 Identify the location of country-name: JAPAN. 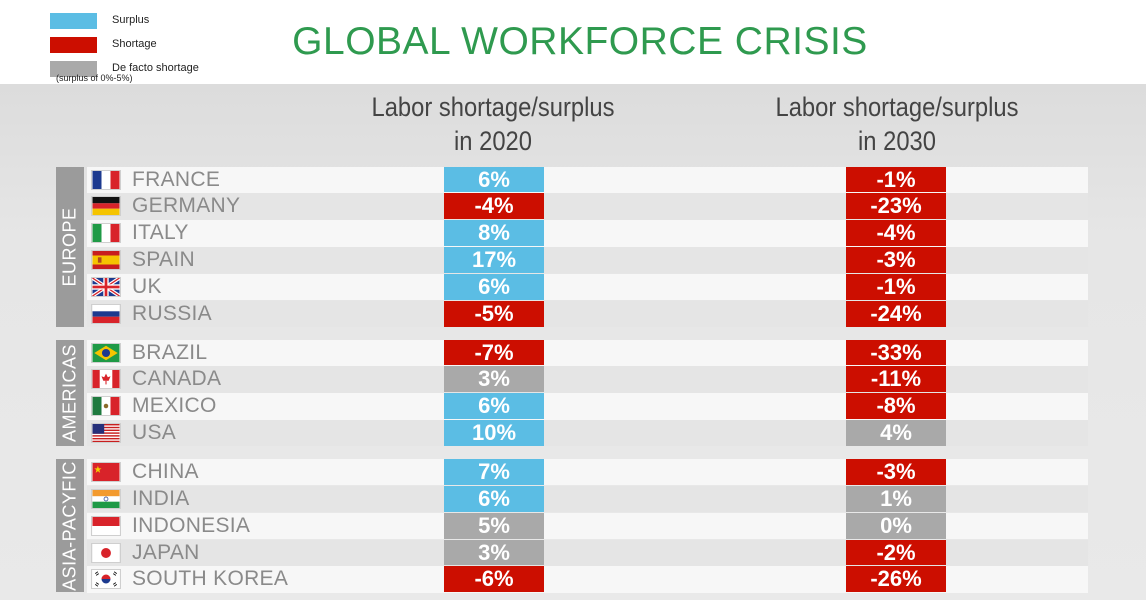
(166, 552).